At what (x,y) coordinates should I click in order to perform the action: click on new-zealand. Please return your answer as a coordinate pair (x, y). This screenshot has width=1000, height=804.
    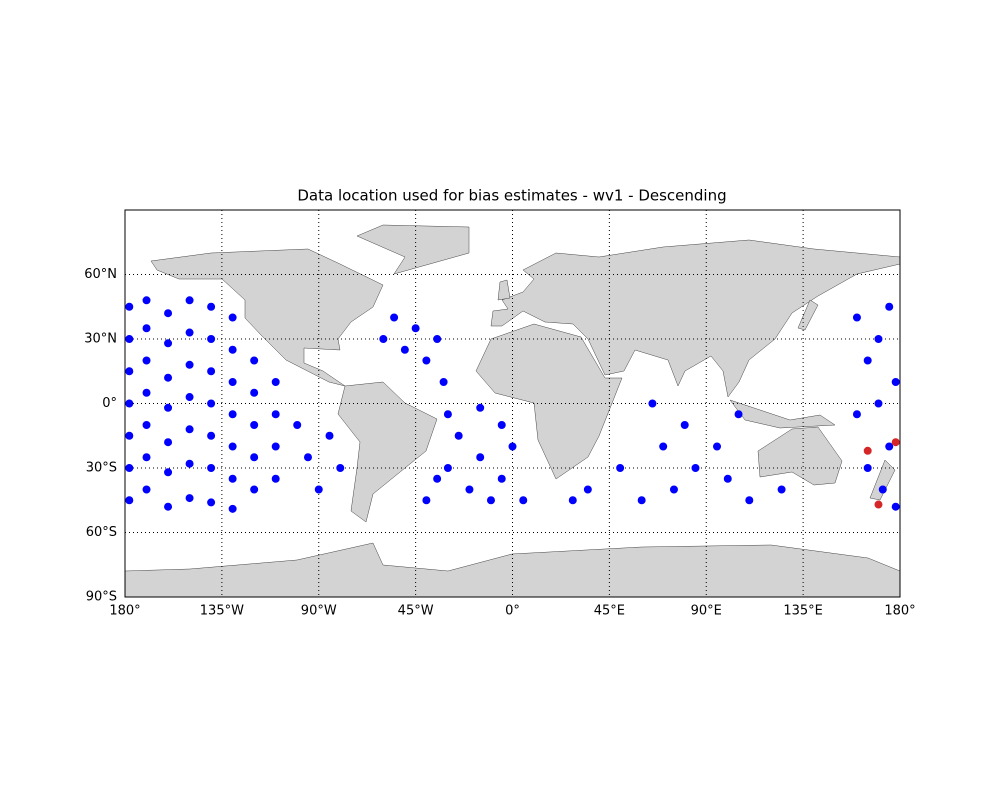
    Looking at the image, I should click on (882, 480).